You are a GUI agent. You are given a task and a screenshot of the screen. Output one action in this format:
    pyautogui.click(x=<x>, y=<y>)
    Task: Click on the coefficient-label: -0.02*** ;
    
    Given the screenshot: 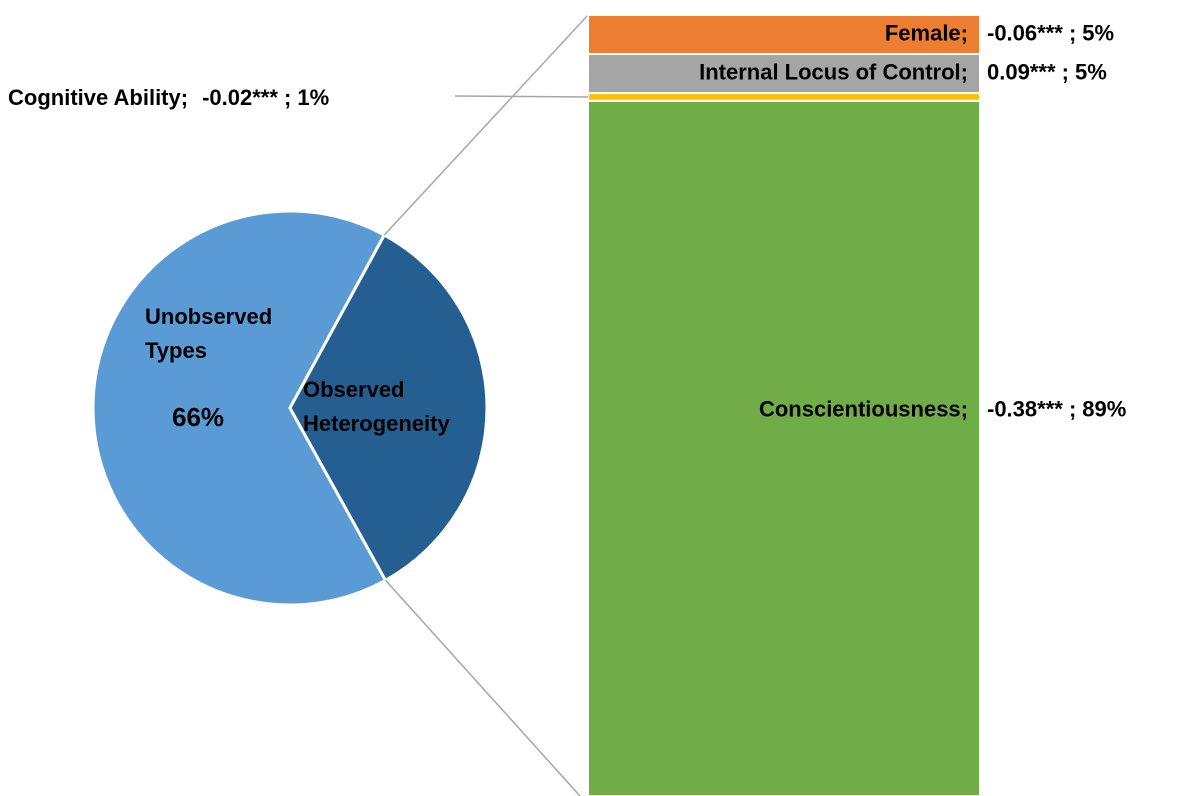 What is the action you would take?
    pyautogui.click(x=246, y=97)
    